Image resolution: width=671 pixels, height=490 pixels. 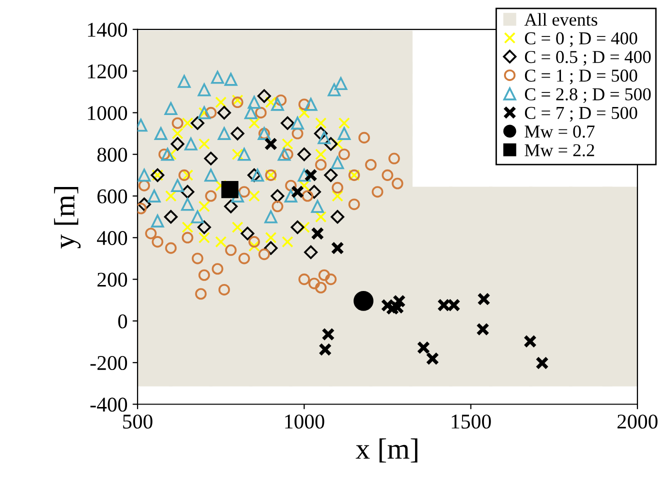 I want to click on x-tick-label: 1500, so click(x=471, y=421).